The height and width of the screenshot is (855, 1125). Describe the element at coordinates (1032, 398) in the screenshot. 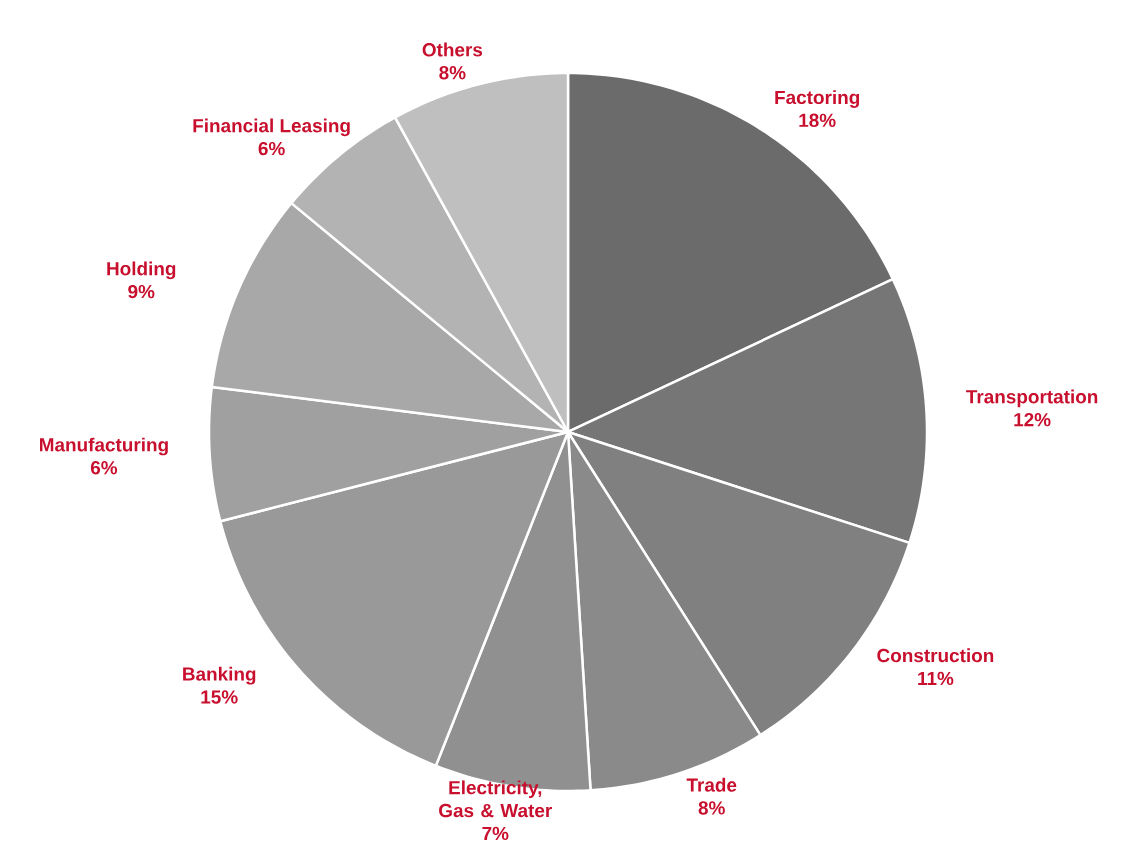

I see `slice-label: Transportation` at that location.